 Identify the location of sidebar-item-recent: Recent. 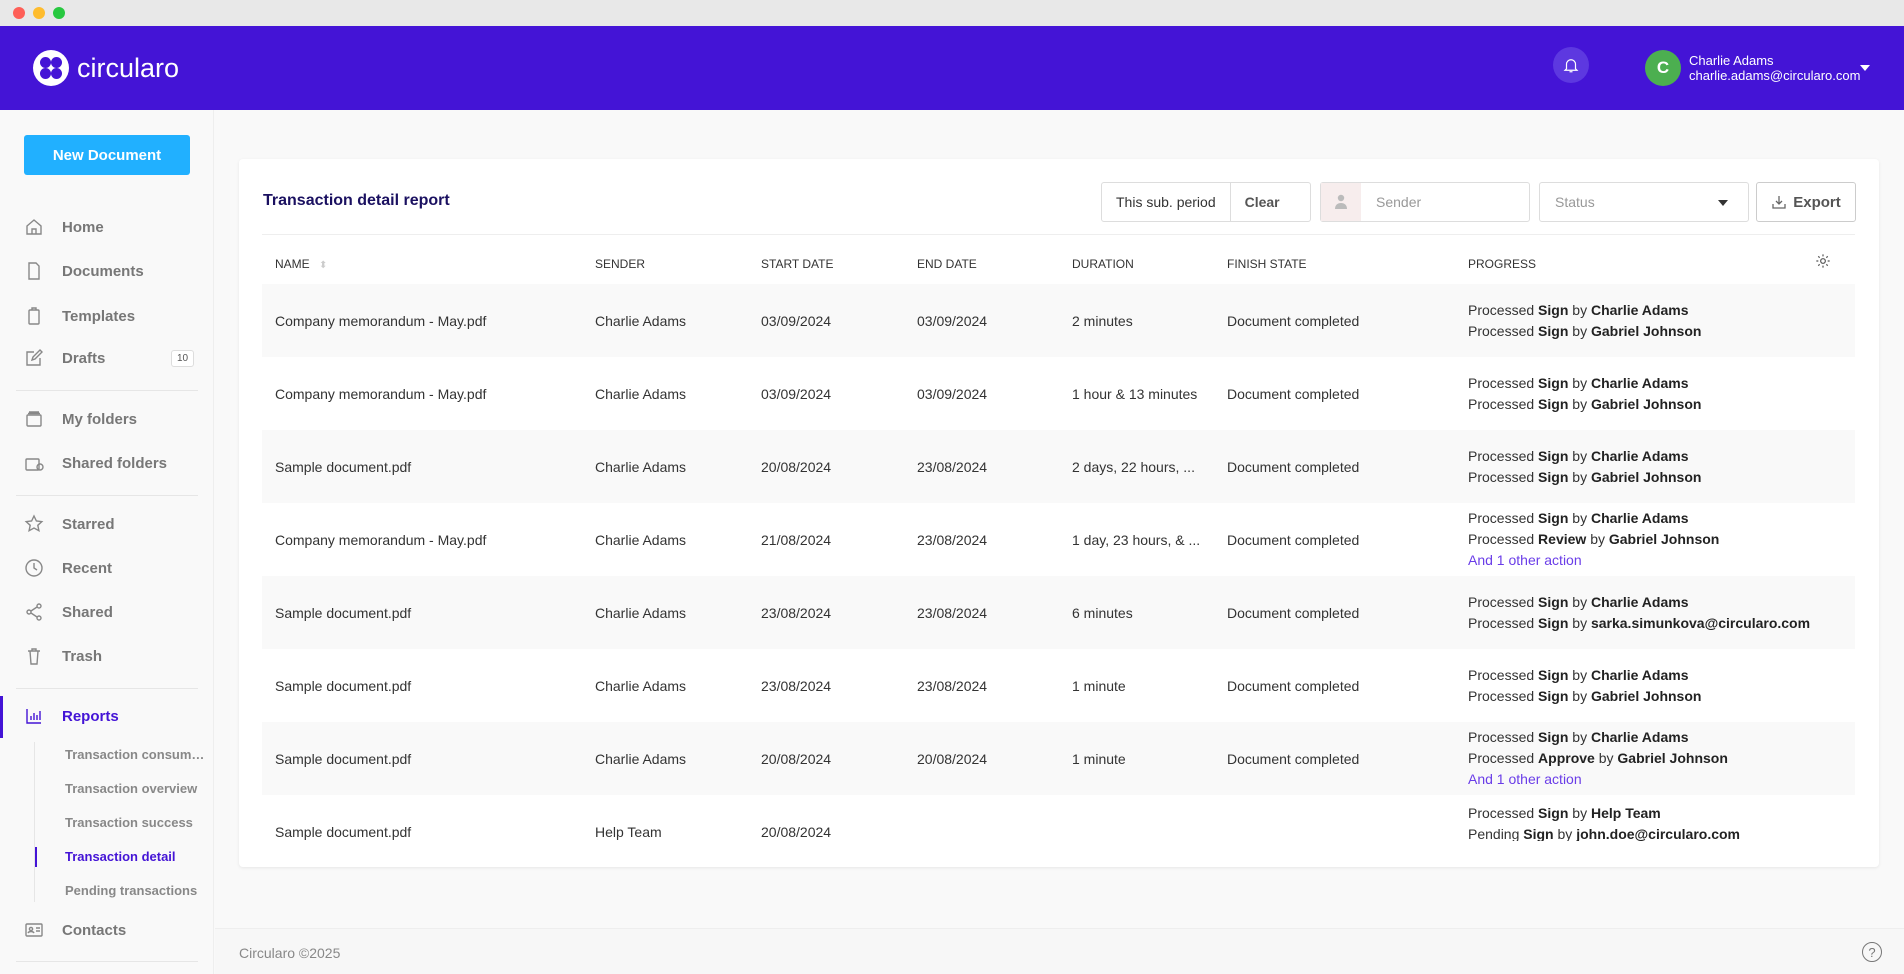
(68, 568).